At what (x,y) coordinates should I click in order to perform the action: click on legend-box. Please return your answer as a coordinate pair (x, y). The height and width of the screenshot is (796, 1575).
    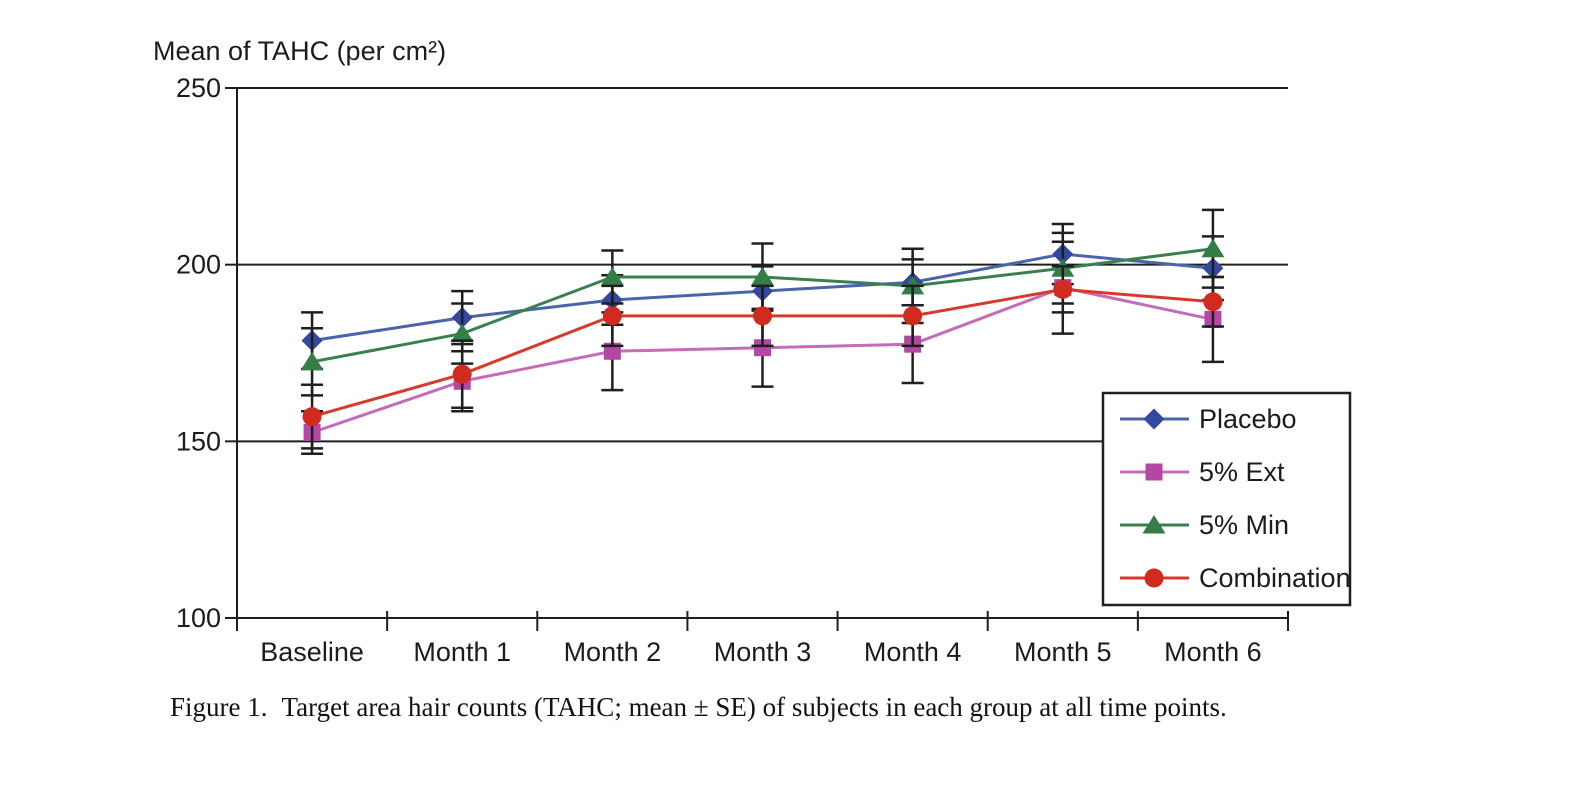
    Looking at the image, I should click on (1226, 499).